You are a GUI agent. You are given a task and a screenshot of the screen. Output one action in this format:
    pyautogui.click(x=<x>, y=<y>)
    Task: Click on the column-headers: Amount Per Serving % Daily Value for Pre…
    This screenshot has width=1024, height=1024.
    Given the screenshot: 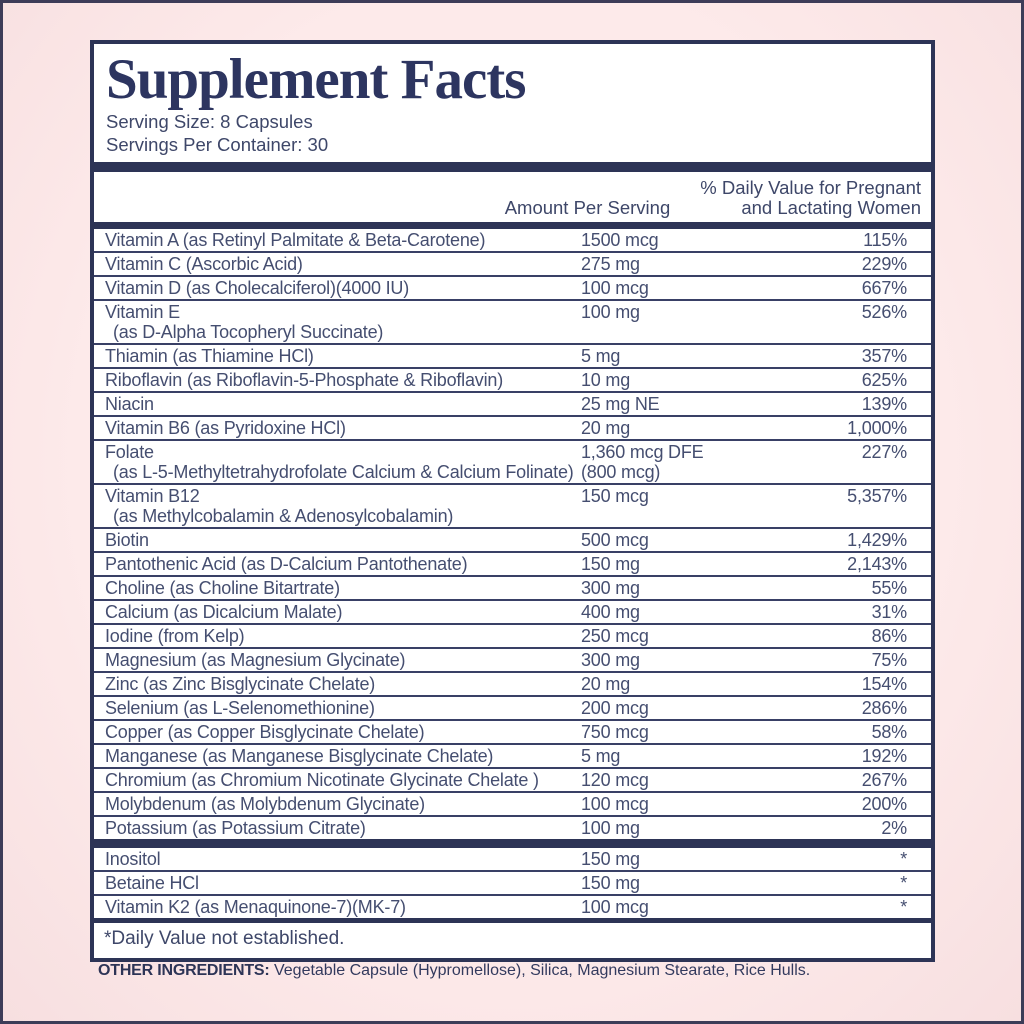 What is the action you would take?
    pyautogui.click(x=512, y=197)
    